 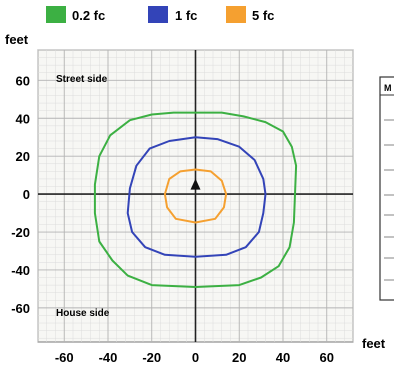 I want to click on x-tick-label: 20, so click(x=239, y=357).